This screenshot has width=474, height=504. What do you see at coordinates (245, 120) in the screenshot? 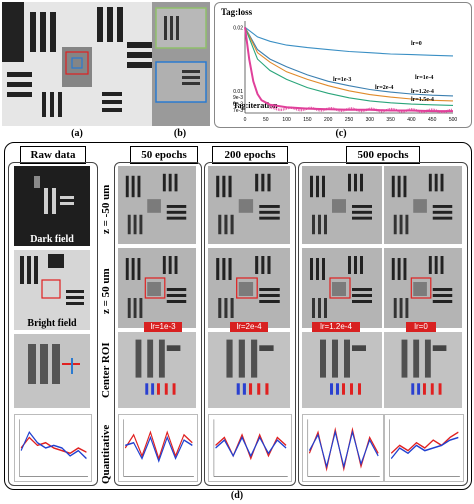
I see `x-tick-label: 0` at bounding box center [245, 120].